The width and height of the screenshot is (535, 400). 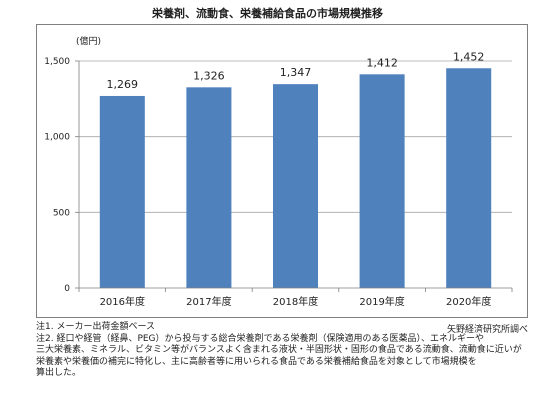 What do you see at coordinates (209, 75) in the screenshot?
I see `bar-value-label: 1,326` at bounding box center [209, 75].